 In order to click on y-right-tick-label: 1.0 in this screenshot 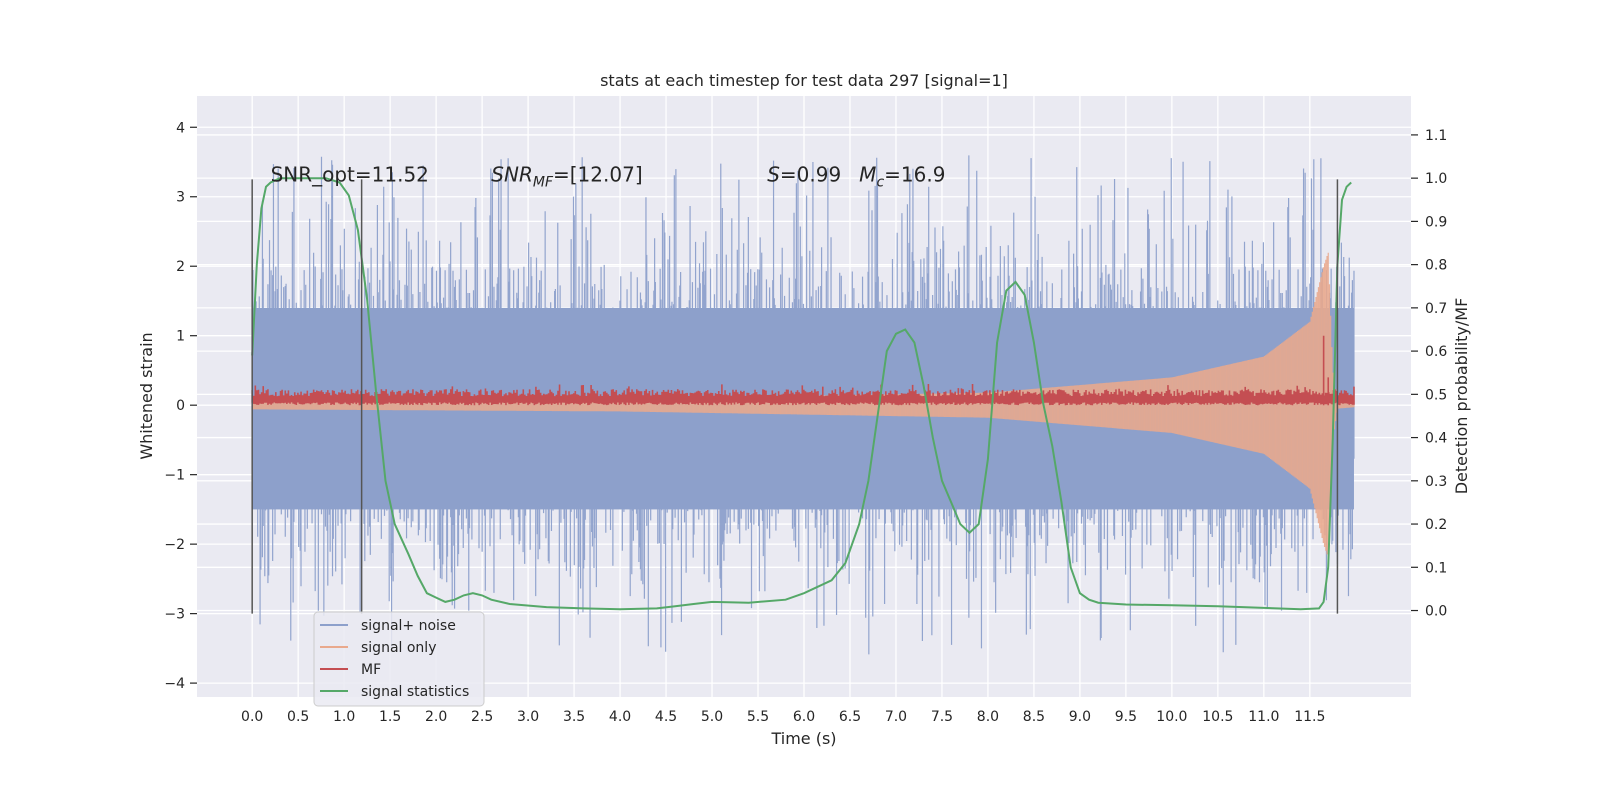, I will do `click(1436, 179)`.